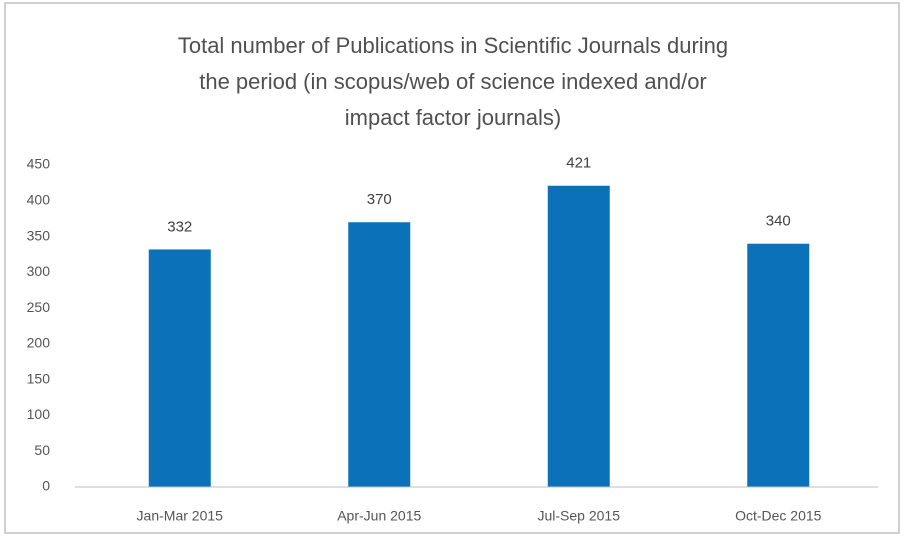  Describe the element at coordinates (42, 450) in the screenshot. I see `y-tick-label: 50` at that location.